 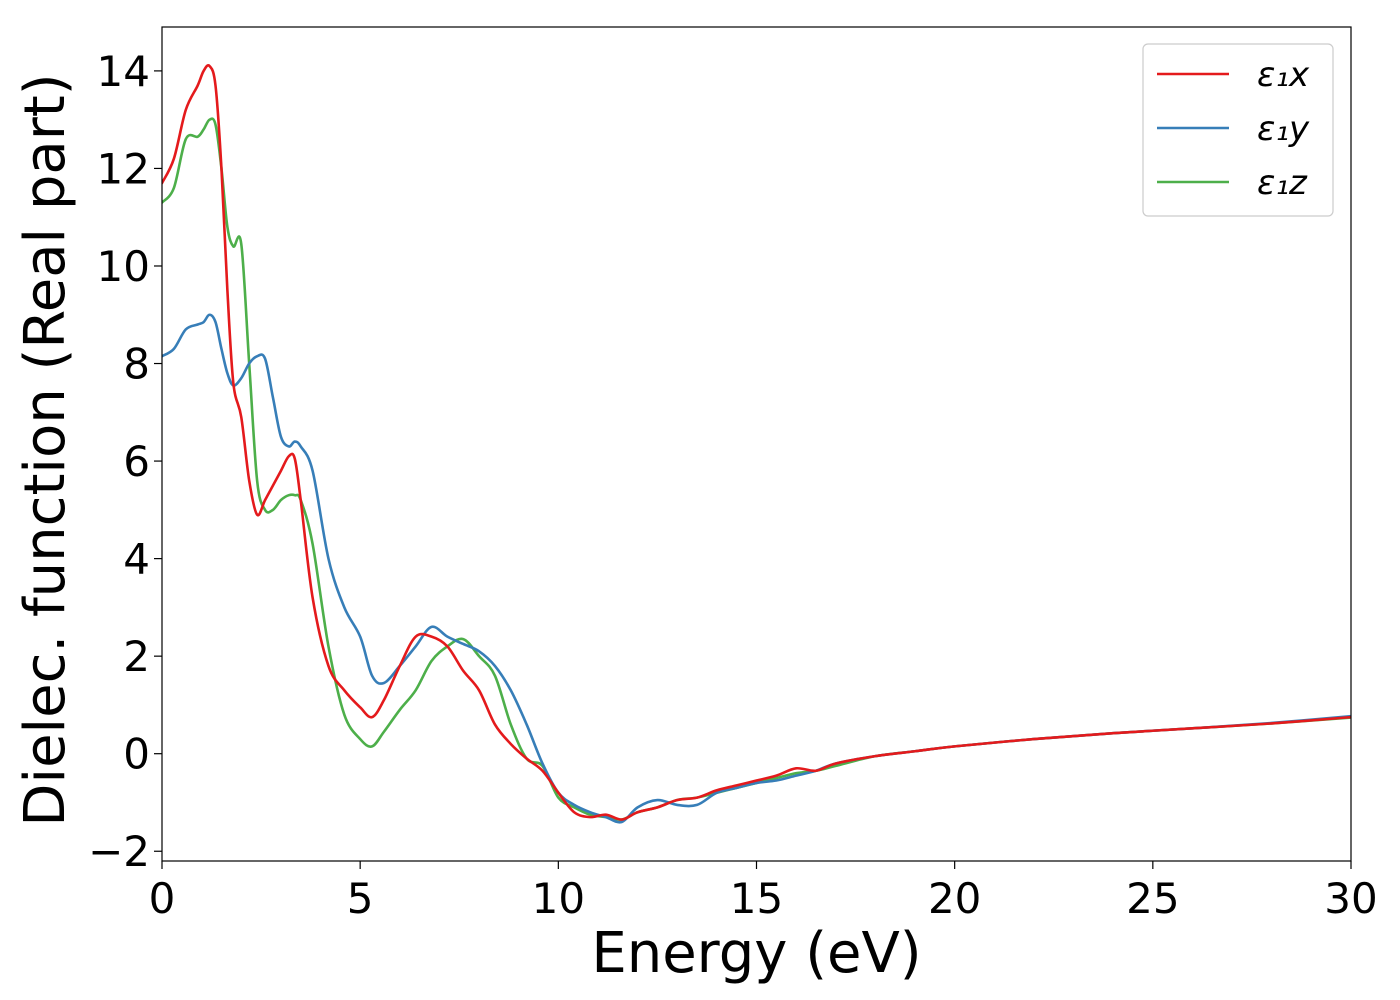 I want to click on y-tick-label: 14, so click(x=123, y=71).